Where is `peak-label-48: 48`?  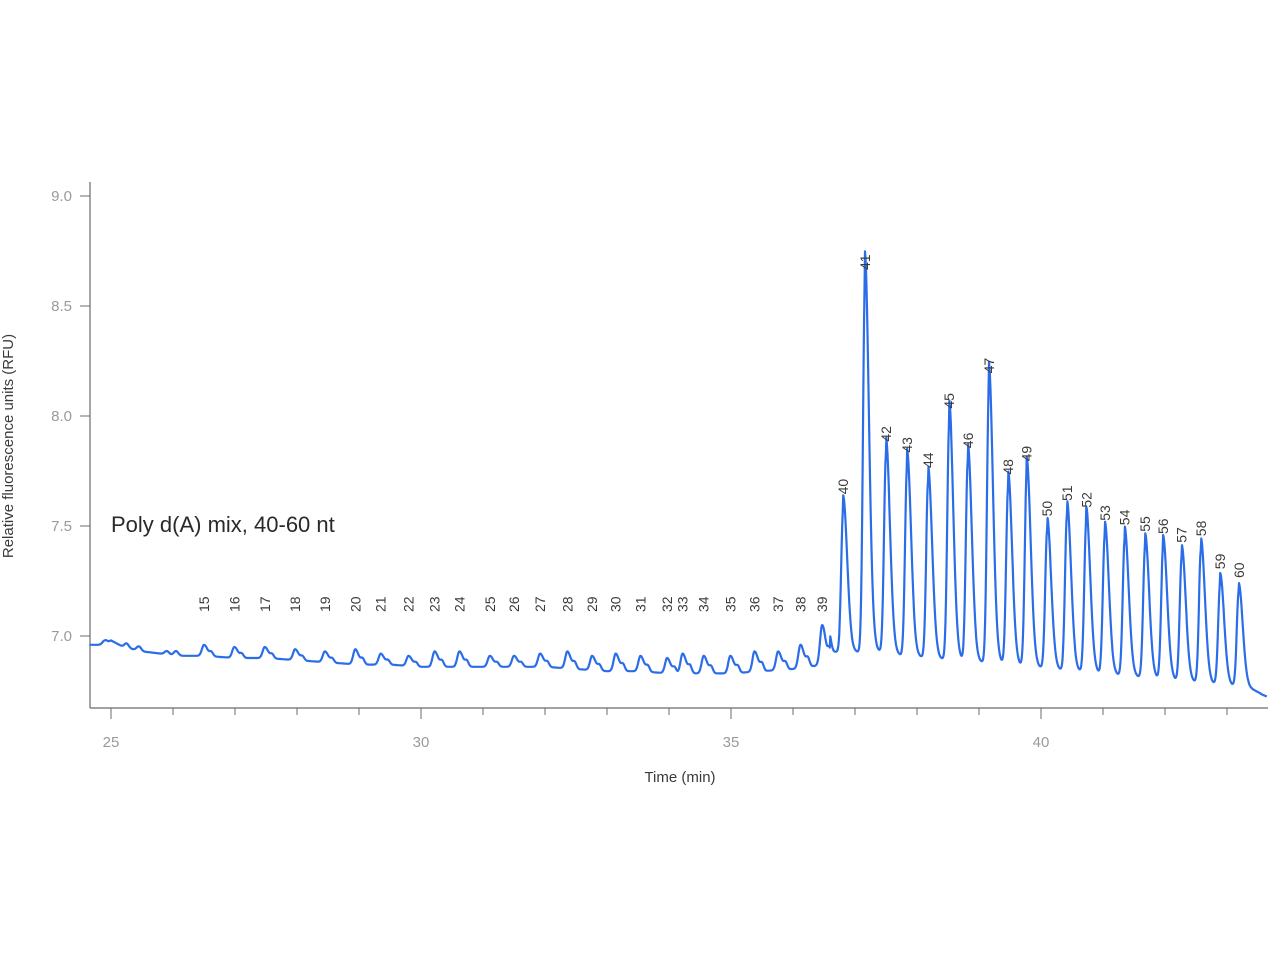
peak-label-48: 48 is located at coordinates (1008, 467).